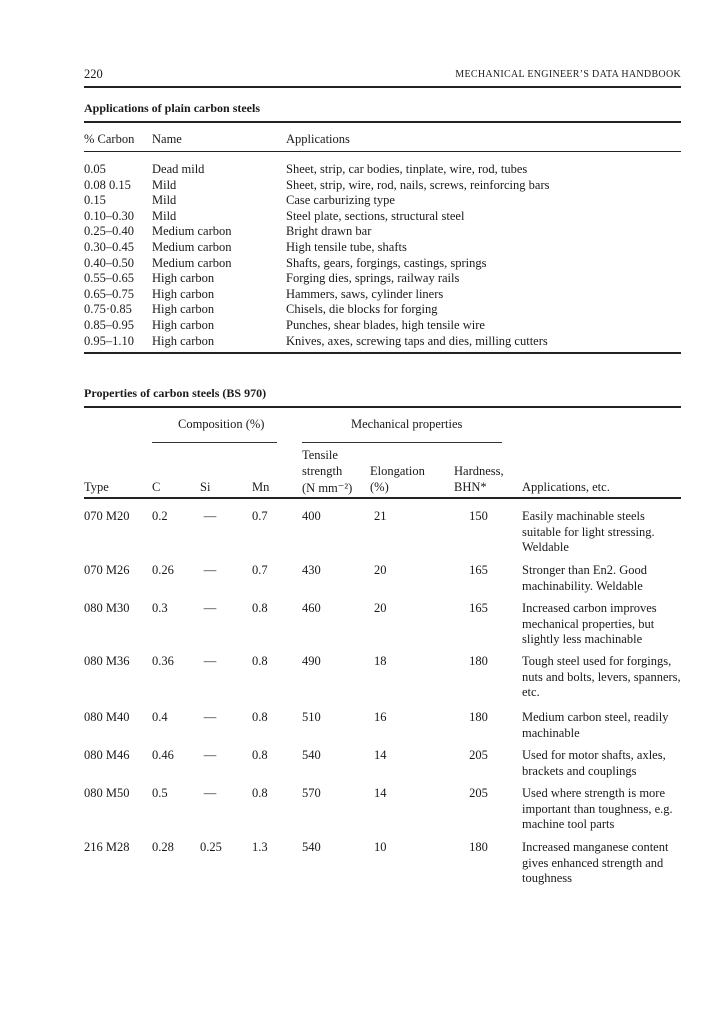 The image size is (716, 1024). What do you see at coordinates (382, 122) in the screenshot?
I see `table1-top-rule` at bounding box center [382, 122].